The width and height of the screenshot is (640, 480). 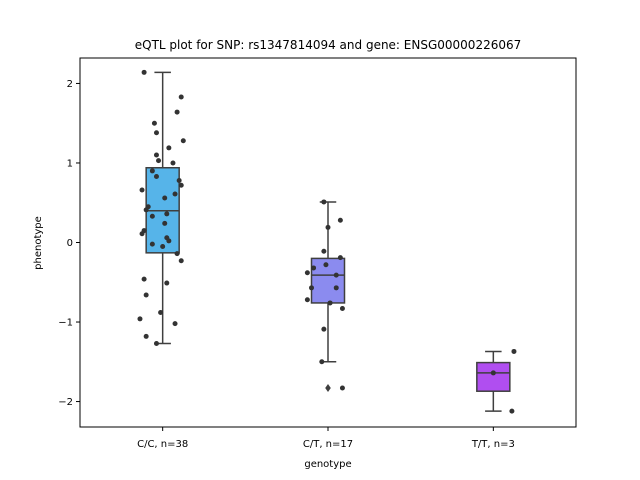 I want to click on box, so click(x=493, y=376).